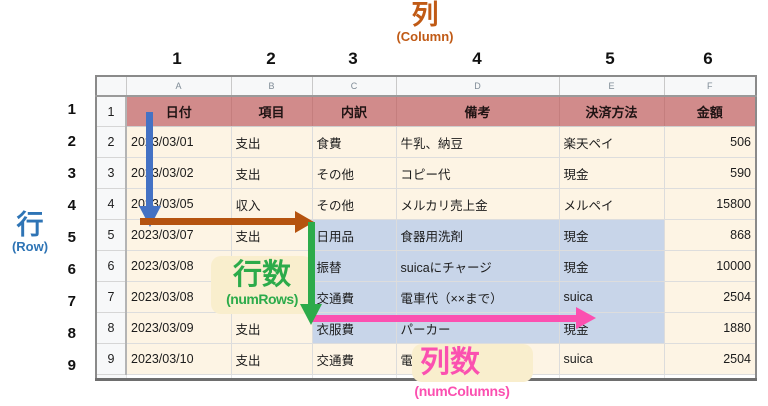 This screenshot has width=768, height=406. What do you see at coordinates (478, 142) in the screenshot?
I see `cell-note: 牛乳、納豆` at bounding box center [478, 142].